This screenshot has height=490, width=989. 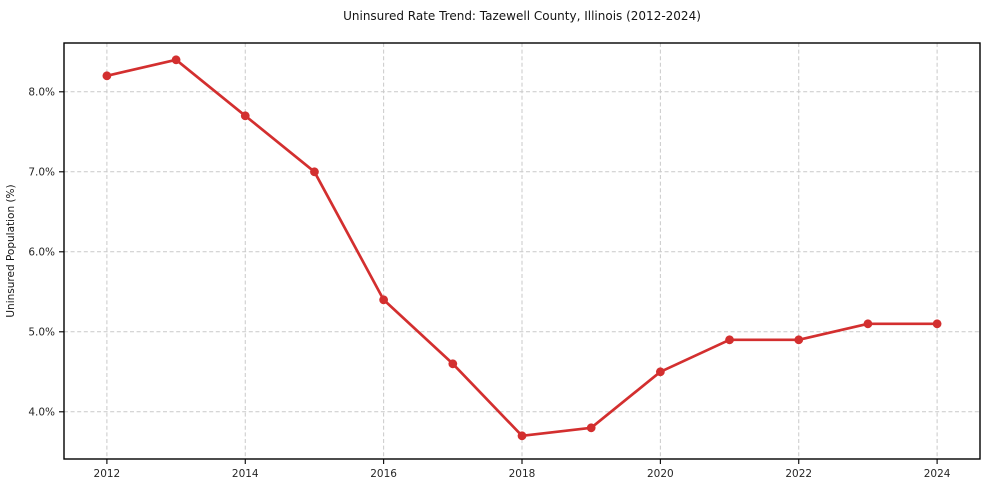 I want to click on y-tick-label: 5.0%, so click(x=41, y=332).